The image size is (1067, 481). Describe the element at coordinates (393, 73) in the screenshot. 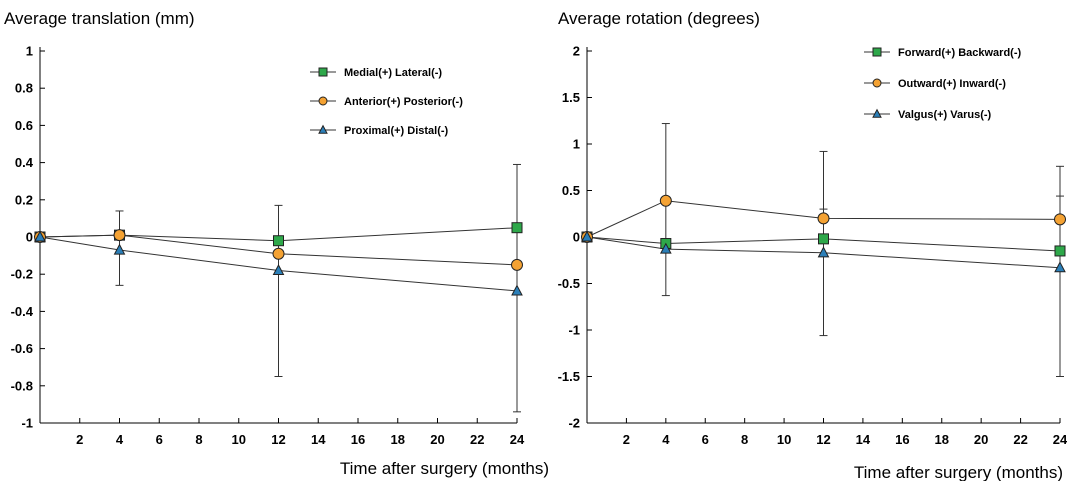

I see `legend-entry-1: Medial(+) Lateral(-)` at that location.